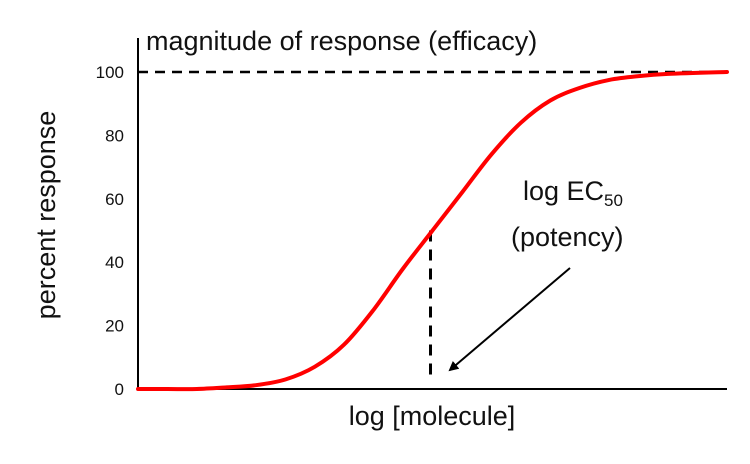 This screenshot has width=750, height=464. Describe the element at coordinates (114, 326) in the screenshot. I see `y-tick-label: 20` at that location.